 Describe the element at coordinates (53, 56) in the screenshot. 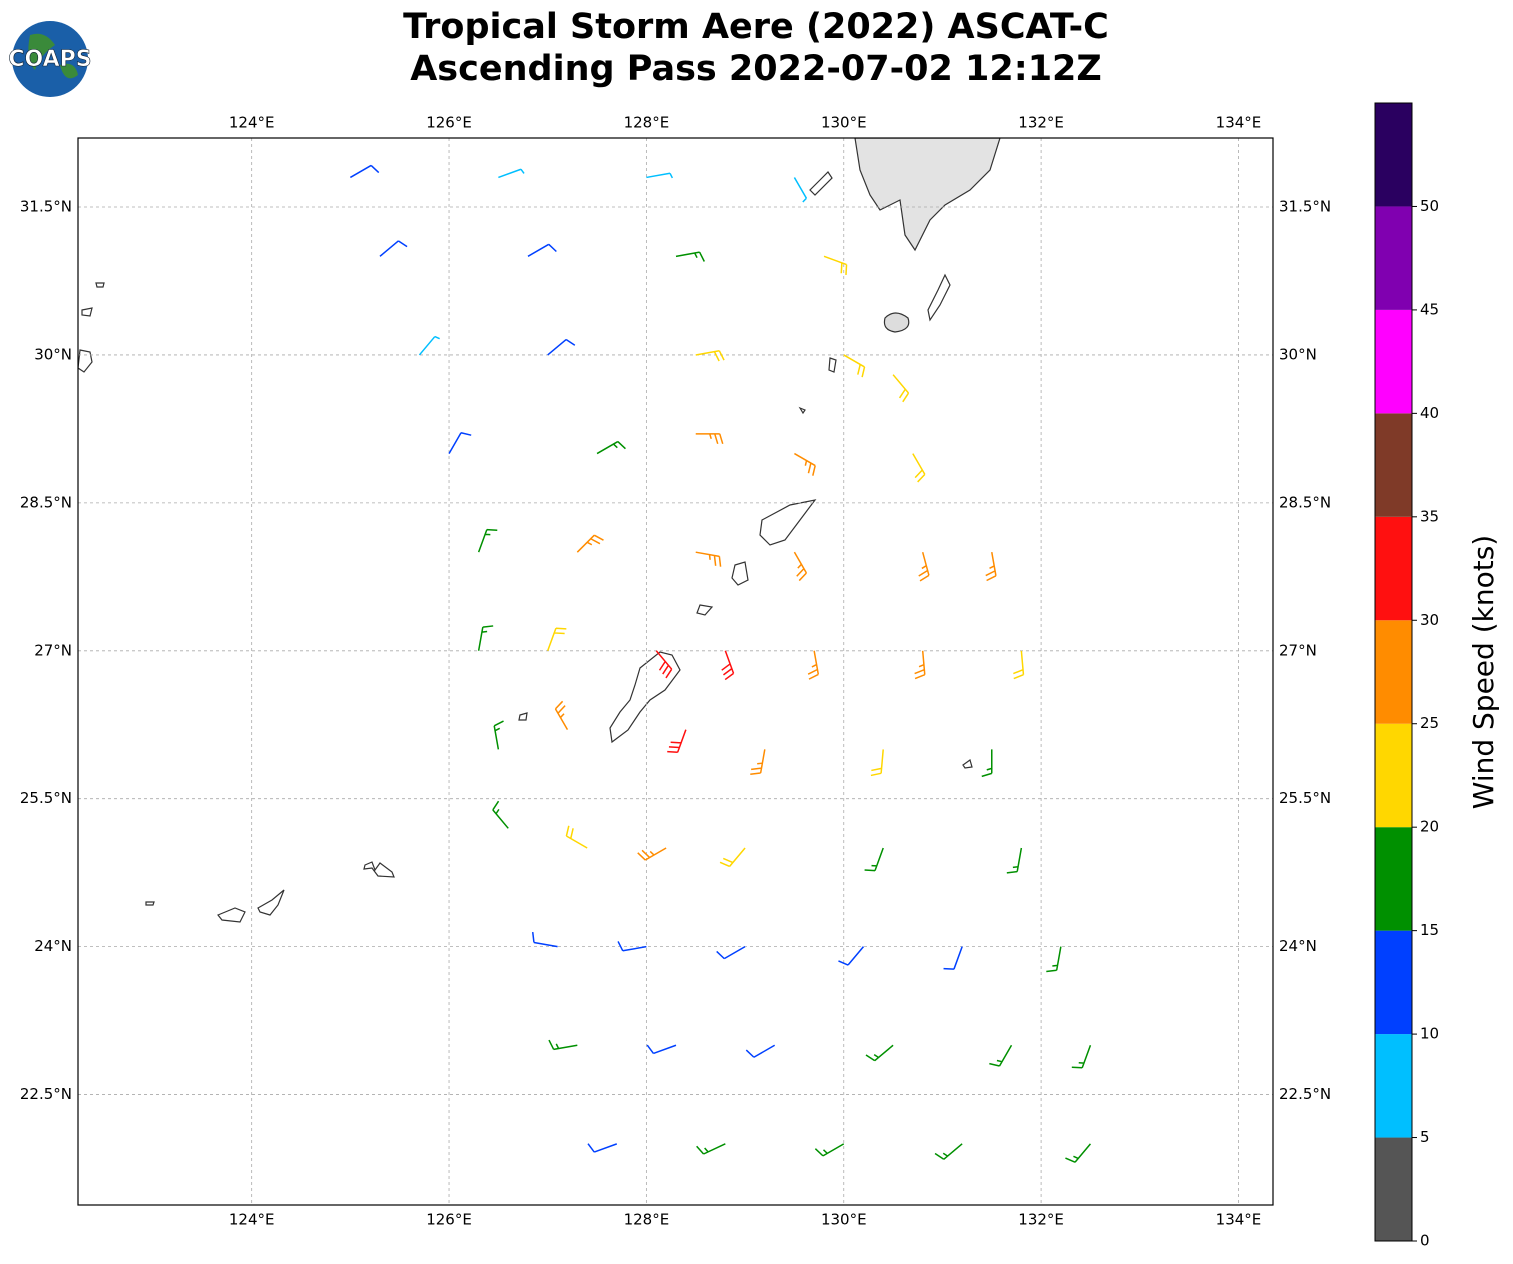

I see `logo-land` at that location.